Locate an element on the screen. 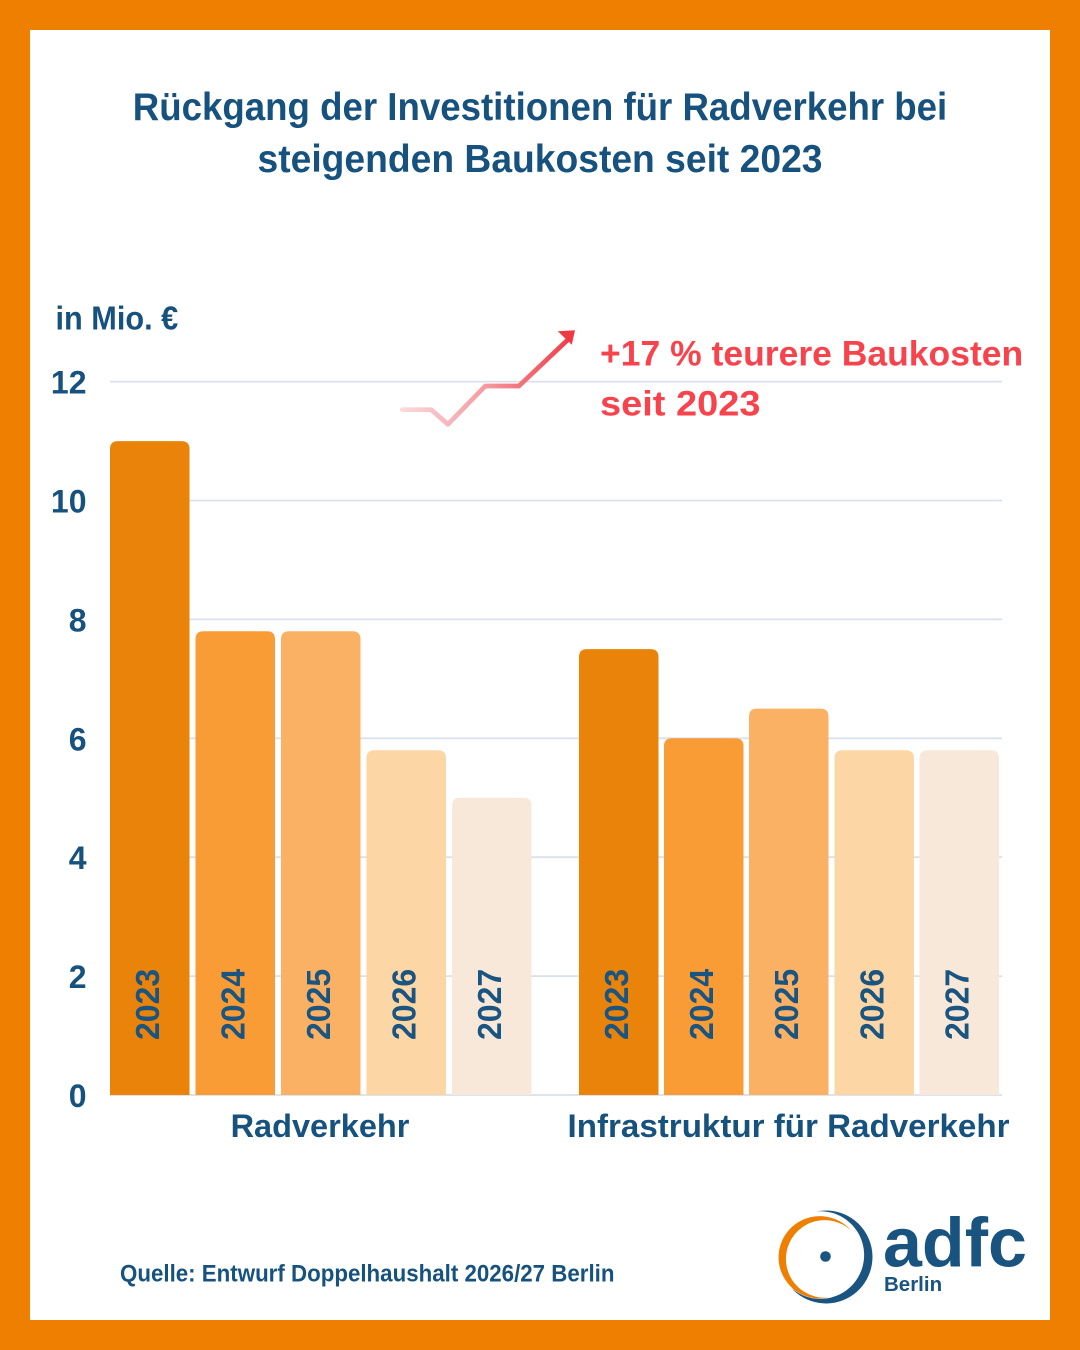  svg-text: Berlin is located at coordinates (913, 1284).